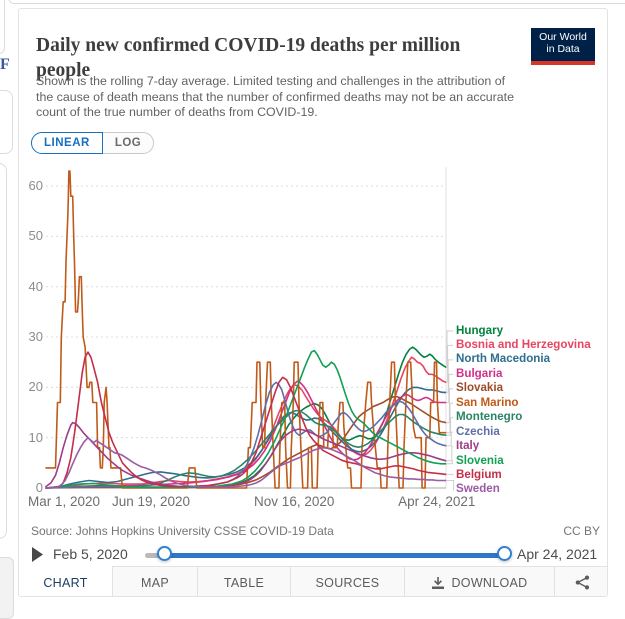 The width and height of the screenshot is (625, 619). I want to click on tab-chart-label: CHART, so click(65, 582).